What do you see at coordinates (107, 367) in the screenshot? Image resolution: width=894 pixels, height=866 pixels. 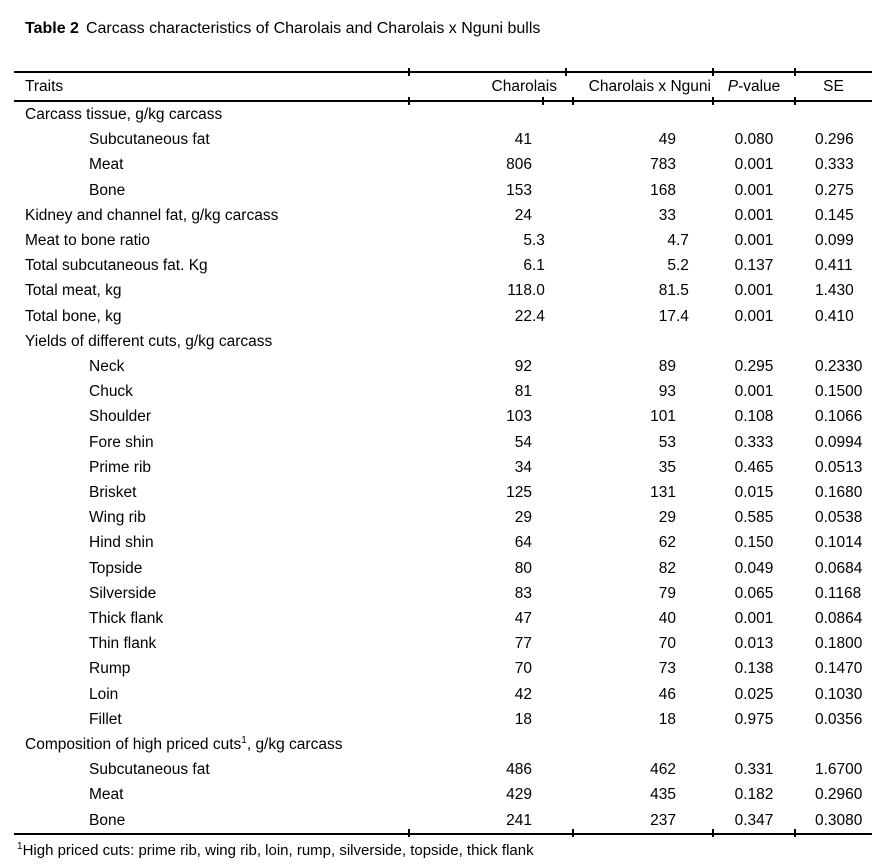 I see `trait-label: Neck` at bounding box center [107, 367].